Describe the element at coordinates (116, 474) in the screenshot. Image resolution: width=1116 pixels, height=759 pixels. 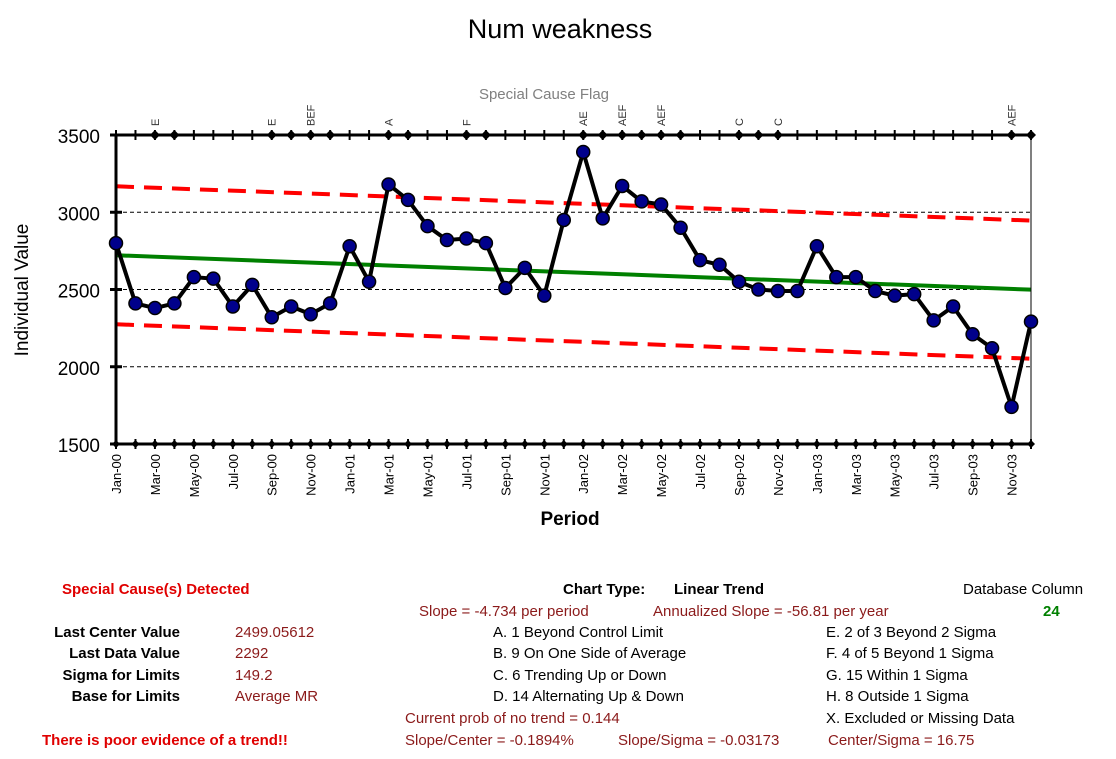
I see `x-tick-label: Jan-00` at that location.